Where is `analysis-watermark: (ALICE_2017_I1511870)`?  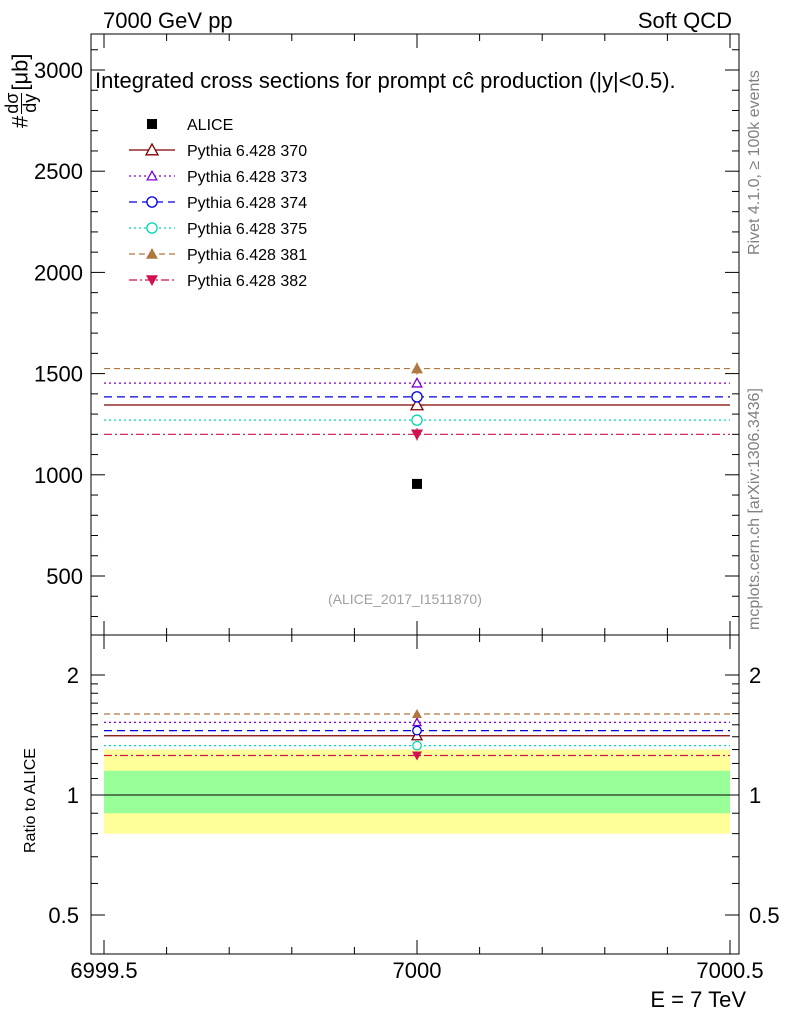
analysis-watermark: (ALICE_2017_I1511870) is located at coordinates (405, 599).